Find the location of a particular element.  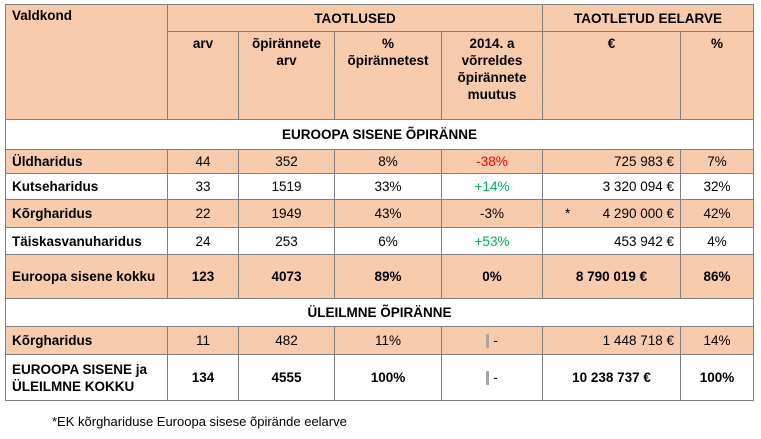

row-name: Üldharidus is located at coordinates (86, 161).